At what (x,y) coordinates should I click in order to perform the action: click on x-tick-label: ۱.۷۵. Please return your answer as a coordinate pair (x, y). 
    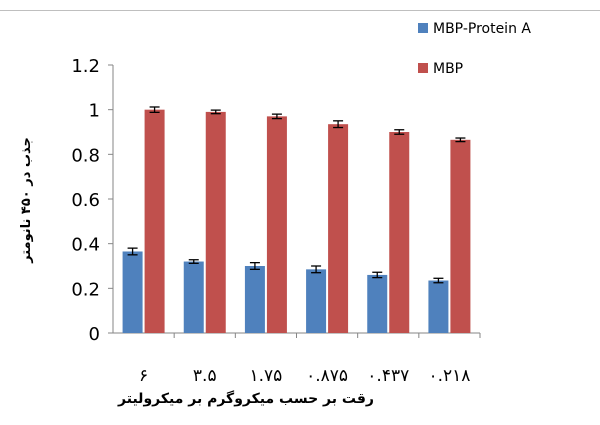
    Looking at the image, I should click on (266, 376).